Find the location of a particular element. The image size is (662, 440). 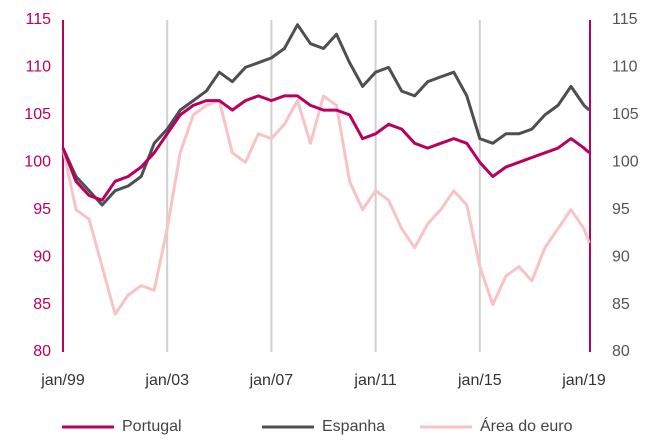

y-tick-label: 85 is located at coordinates (42, 304).